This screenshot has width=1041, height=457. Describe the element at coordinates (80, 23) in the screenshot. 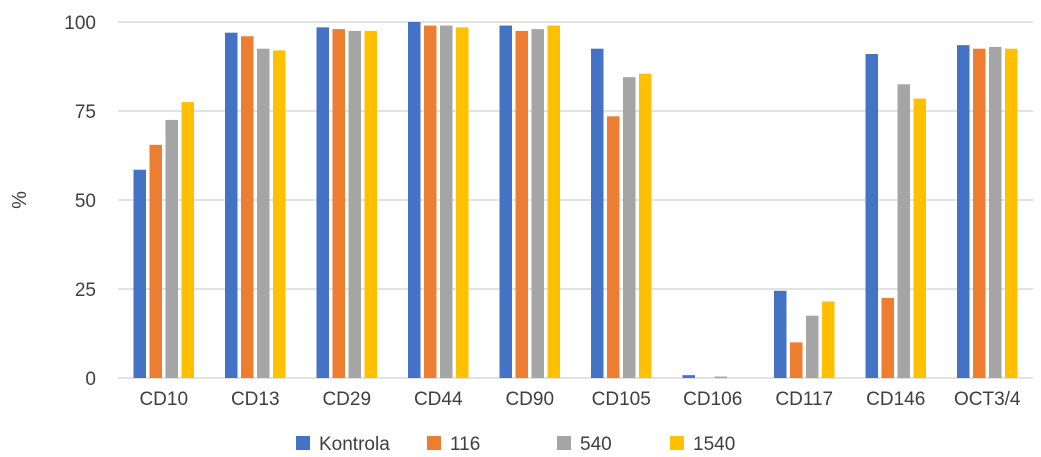

I see `y-tick-label: 100` at that location.